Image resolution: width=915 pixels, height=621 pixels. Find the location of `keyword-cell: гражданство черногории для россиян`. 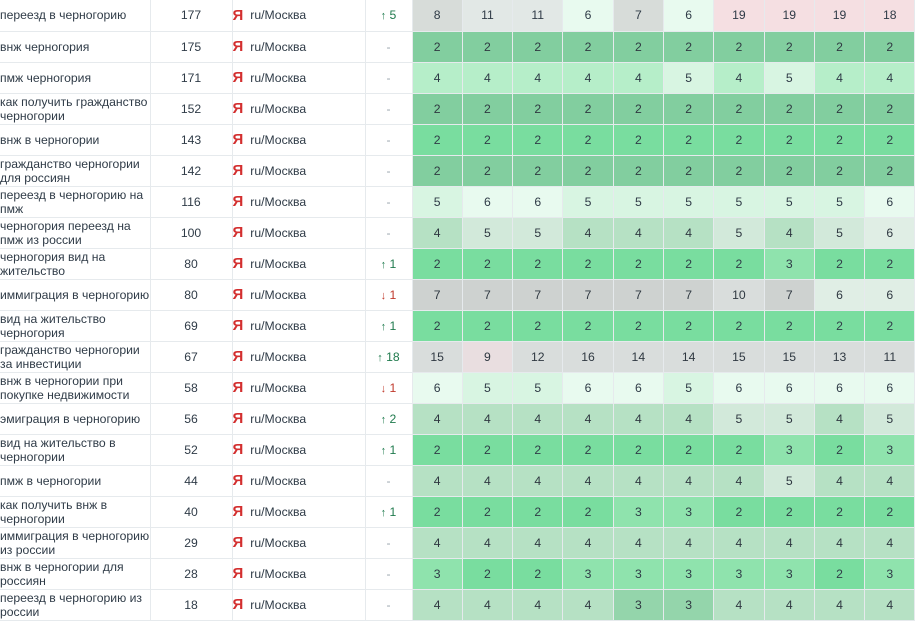

keyword-cell: гражданство черногории для россиян is located at coordinates (75, 171).